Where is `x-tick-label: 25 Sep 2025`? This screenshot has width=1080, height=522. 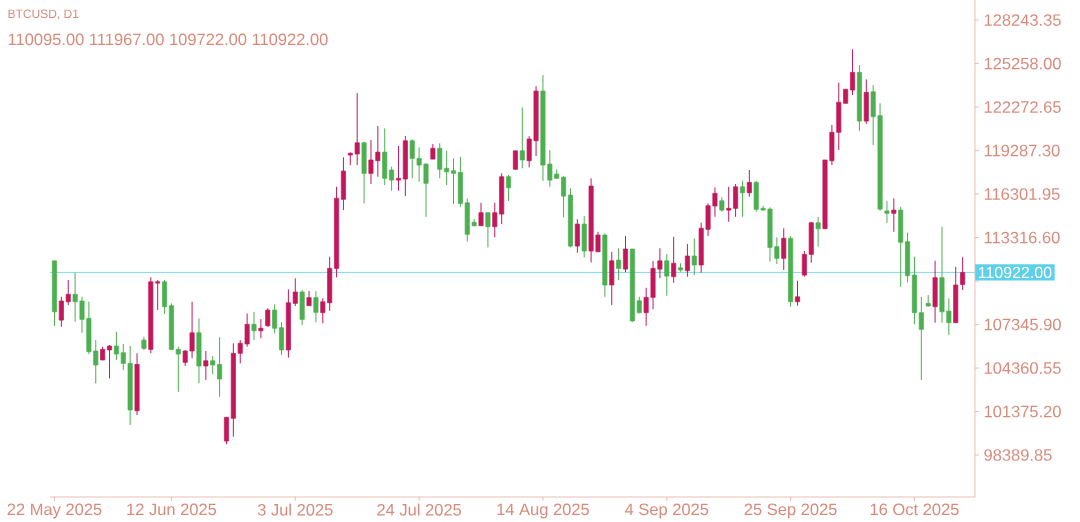
x-tick-label: 25 Sep 2025 is located at coordinates (790, 511).